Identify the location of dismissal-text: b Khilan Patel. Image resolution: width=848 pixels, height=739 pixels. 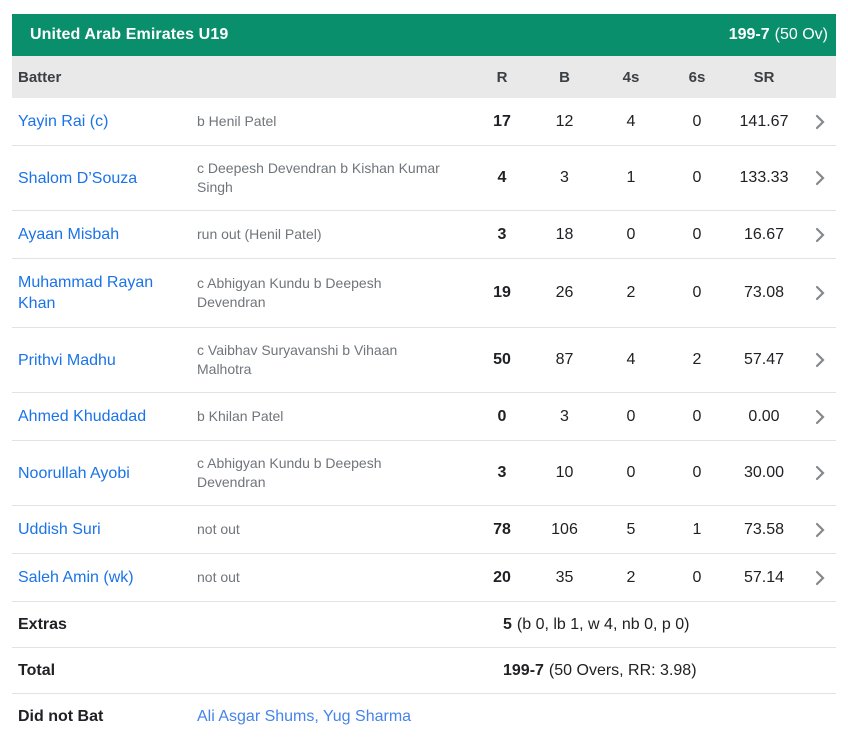
(240, 416).